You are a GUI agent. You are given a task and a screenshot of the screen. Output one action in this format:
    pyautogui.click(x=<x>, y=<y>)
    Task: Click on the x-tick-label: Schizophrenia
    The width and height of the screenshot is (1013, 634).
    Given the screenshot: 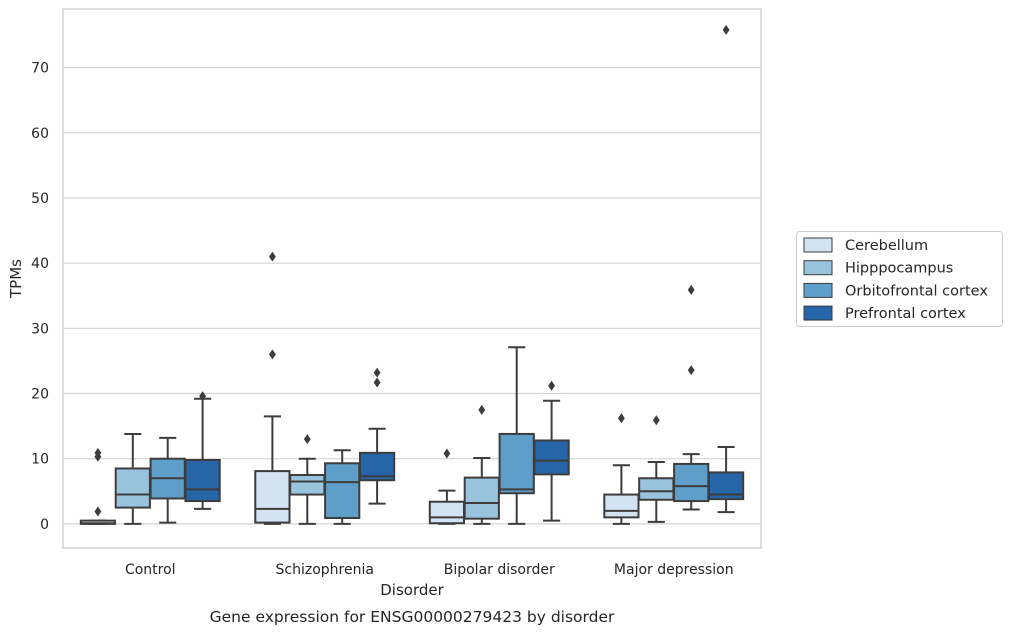 What is the action you would take?
    pyautogui.click(x=325, y=570)
    